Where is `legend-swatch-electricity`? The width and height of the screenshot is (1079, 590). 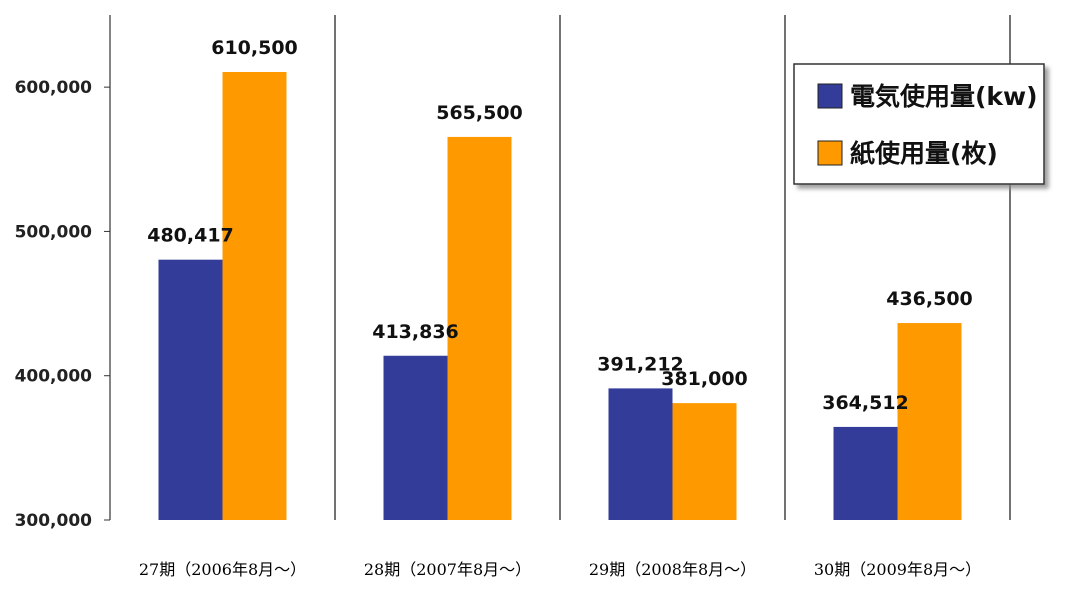 legend-swatch-electricity is located at coordinates (830, 96).